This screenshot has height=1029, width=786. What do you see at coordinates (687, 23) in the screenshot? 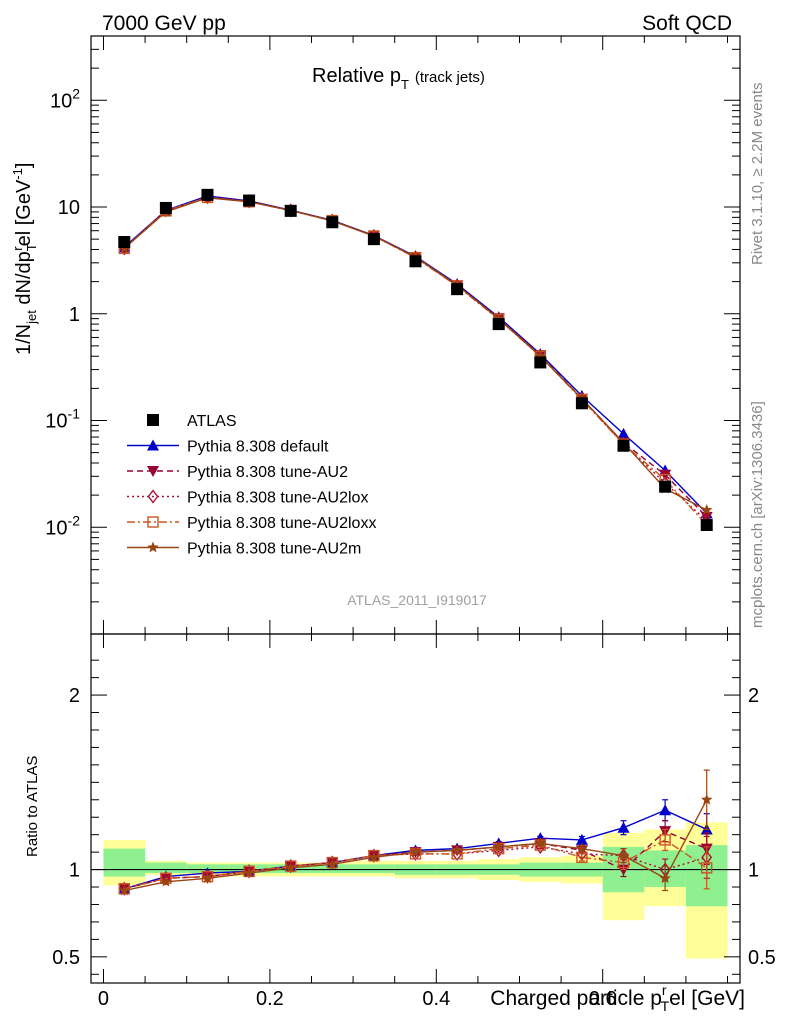
I see `header-right: Soft QCD` at bounding box center [687, 23].